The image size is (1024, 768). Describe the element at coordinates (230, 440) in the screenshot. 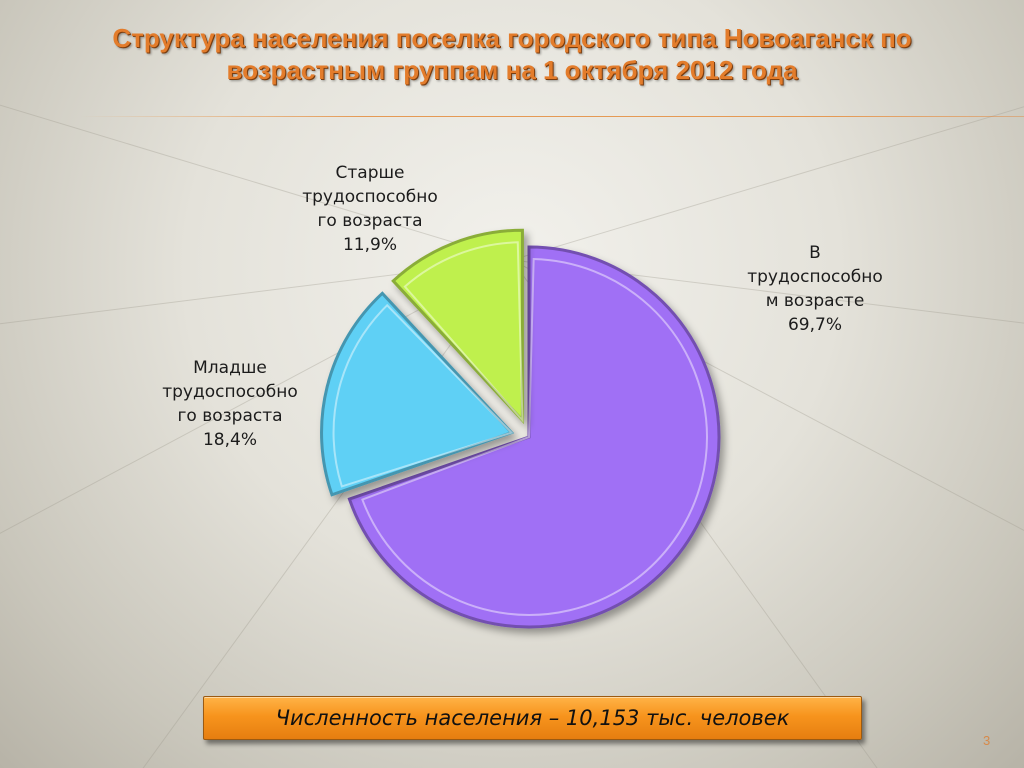

I see `slice-value-label: 18,4%` at that location.